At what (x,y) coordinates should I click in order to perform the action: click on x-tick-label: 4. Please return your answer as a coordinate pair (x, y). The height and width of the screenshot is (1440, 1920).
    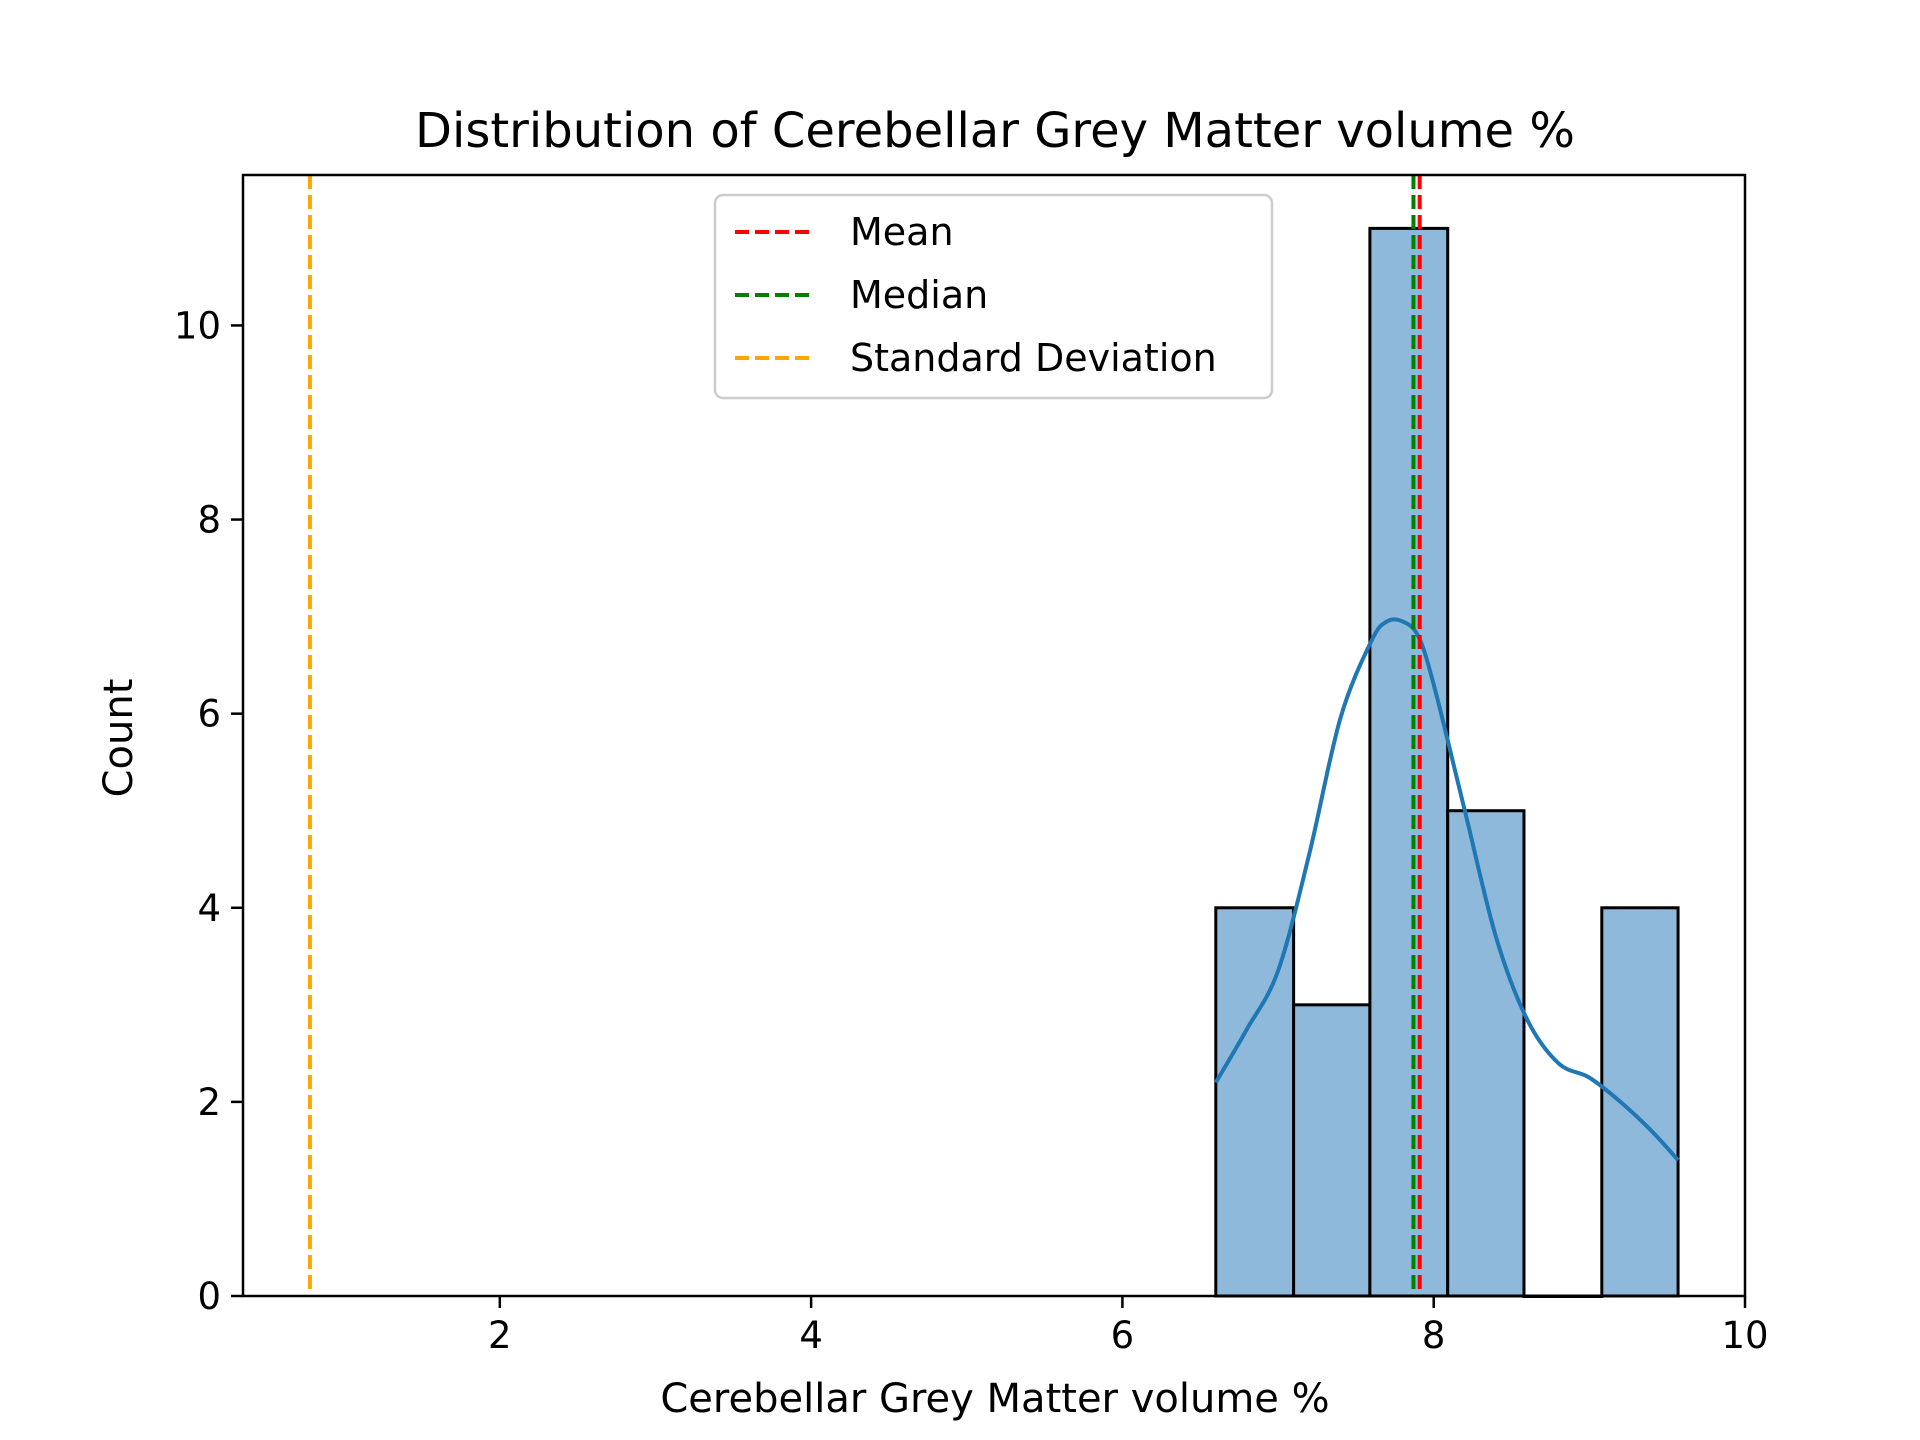
    Looking at the image, I should click on (811, 1335).